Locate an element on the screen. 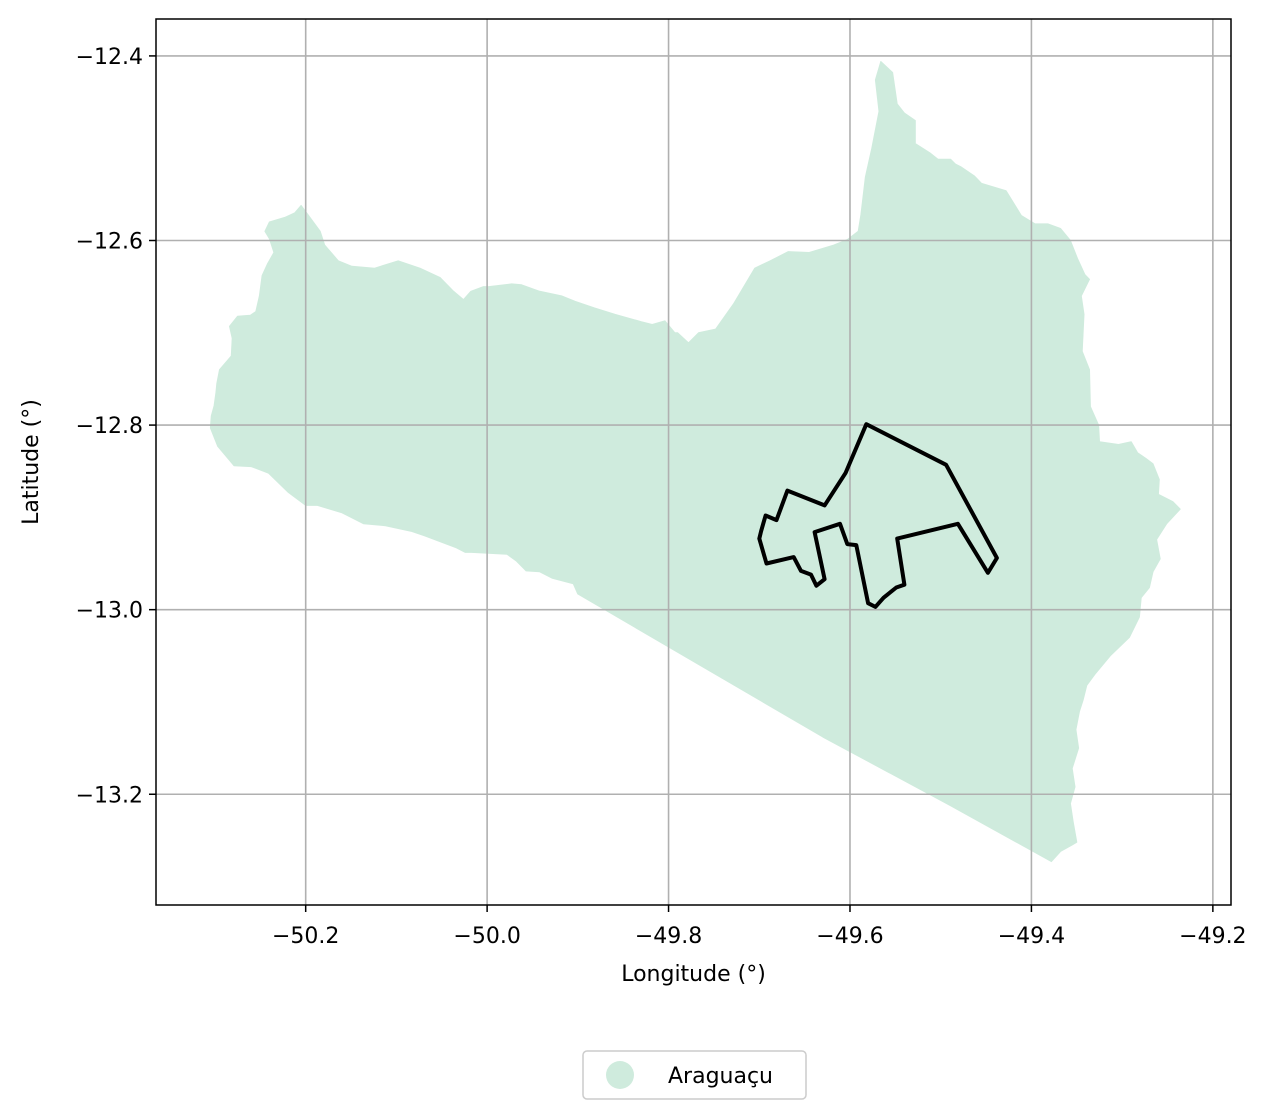  x-tick-label-2: −49.8 is located at coordinates (668, 936).